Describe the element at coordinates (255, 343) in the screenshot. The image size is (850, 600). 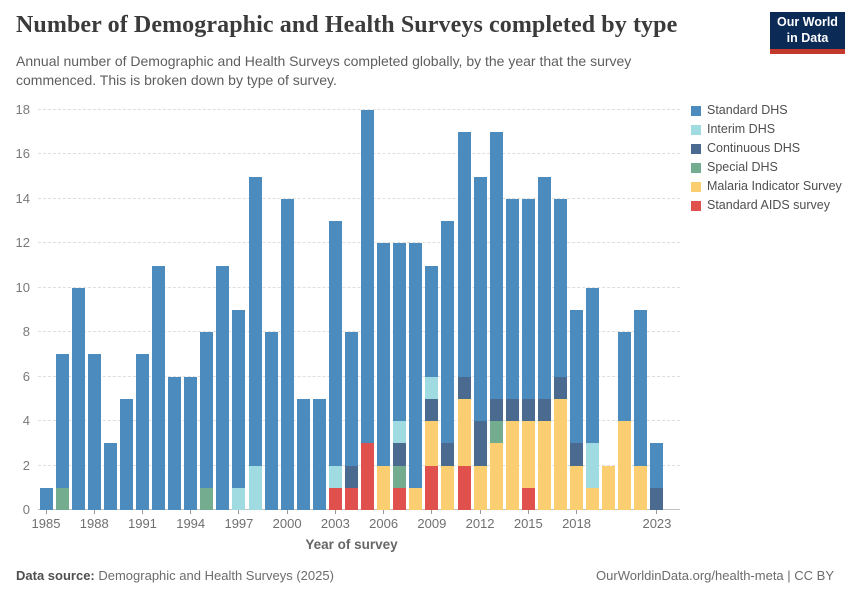
I see `bar-1998` at that location.